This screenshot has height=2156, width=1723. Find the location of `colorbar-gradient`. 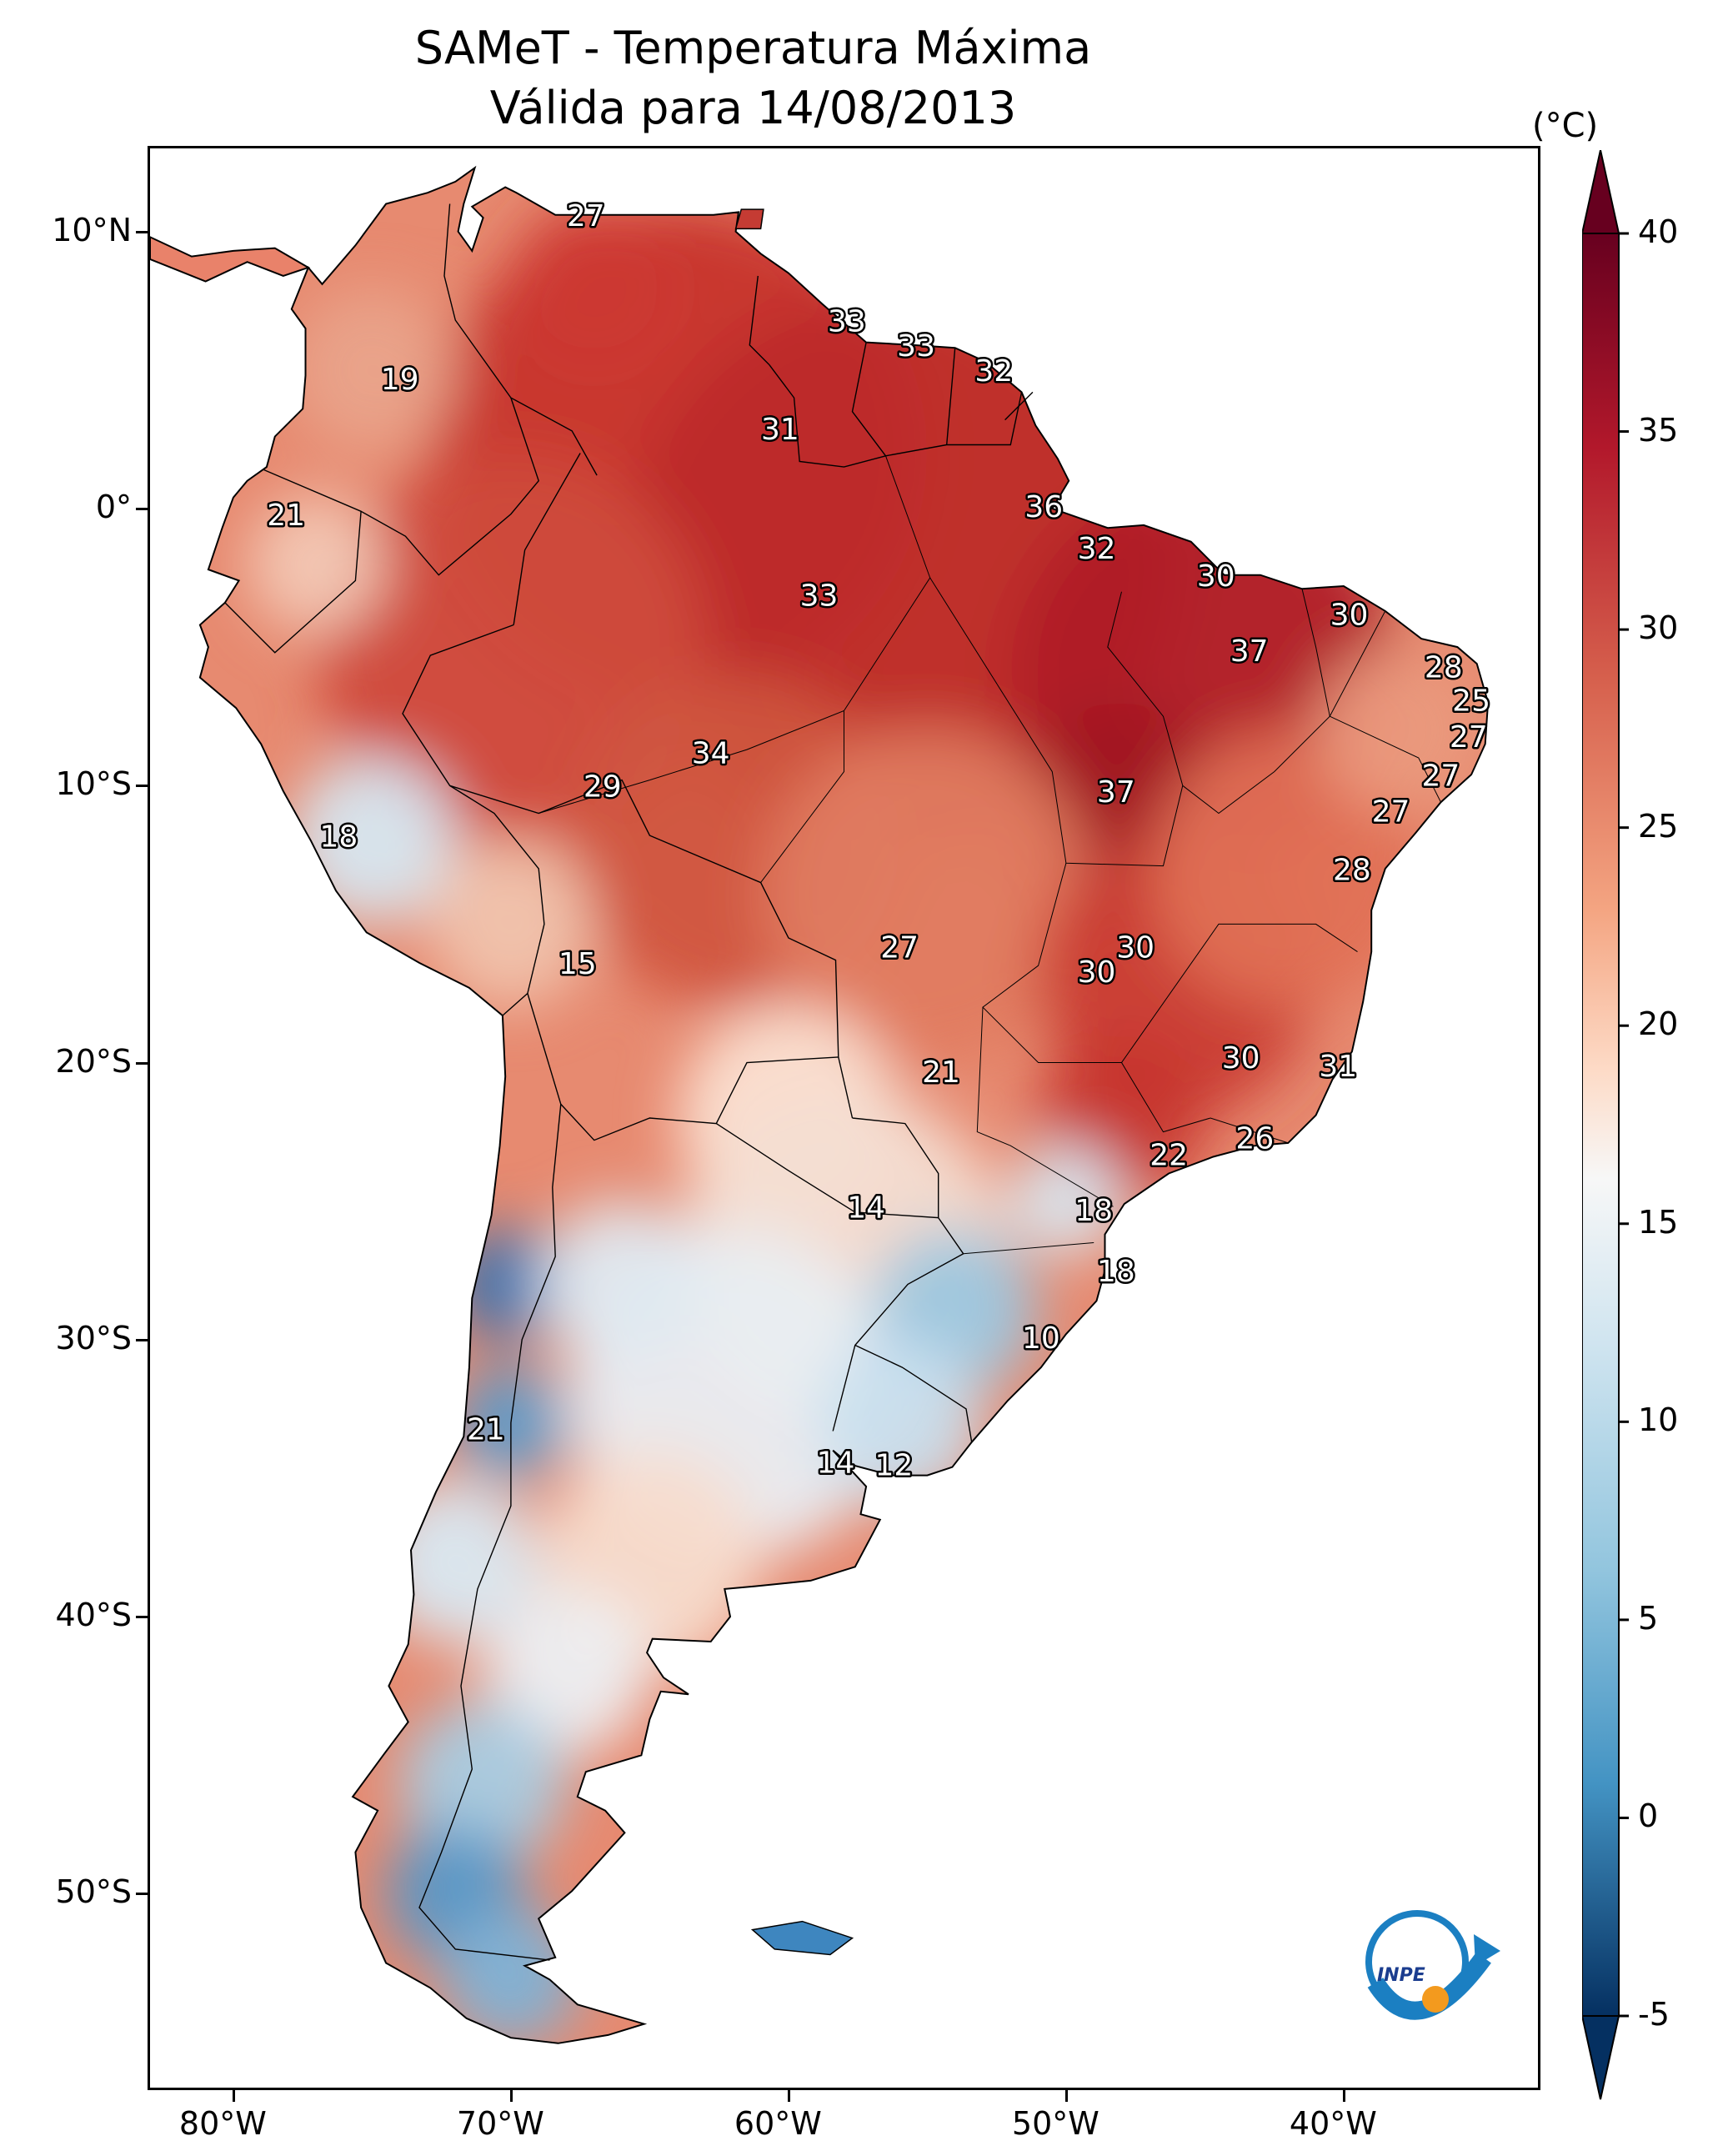

colorbar-gradient is located at coordinates (1601, 1125).